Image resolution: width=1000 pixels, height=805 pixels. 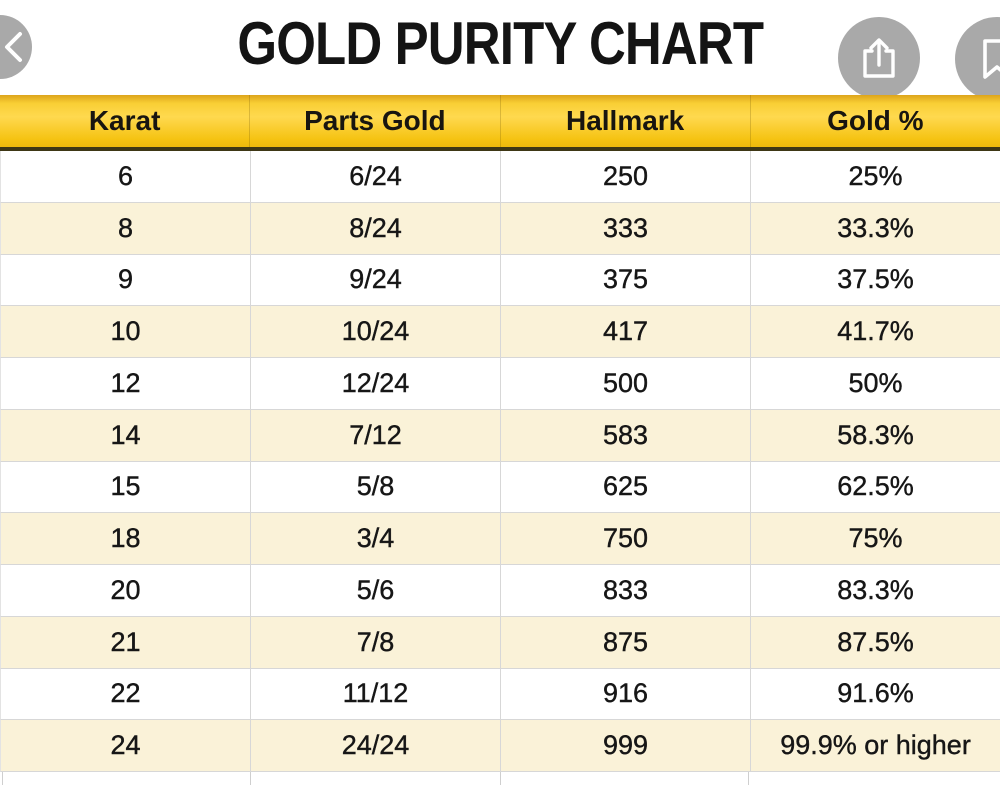 I want to click on table-row: 10 10/24 417 41.7%, so click(x=500, y=332).